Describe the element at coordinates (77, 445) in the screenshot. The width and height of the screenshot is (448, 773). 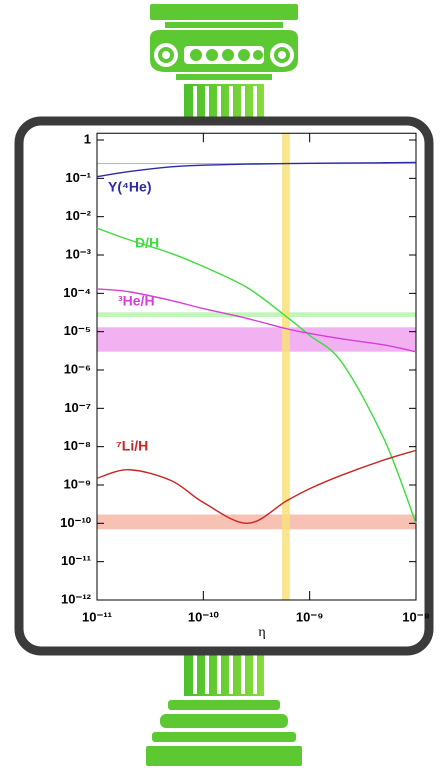
I see `y-tick-label: 10⁻⁸` at that location.